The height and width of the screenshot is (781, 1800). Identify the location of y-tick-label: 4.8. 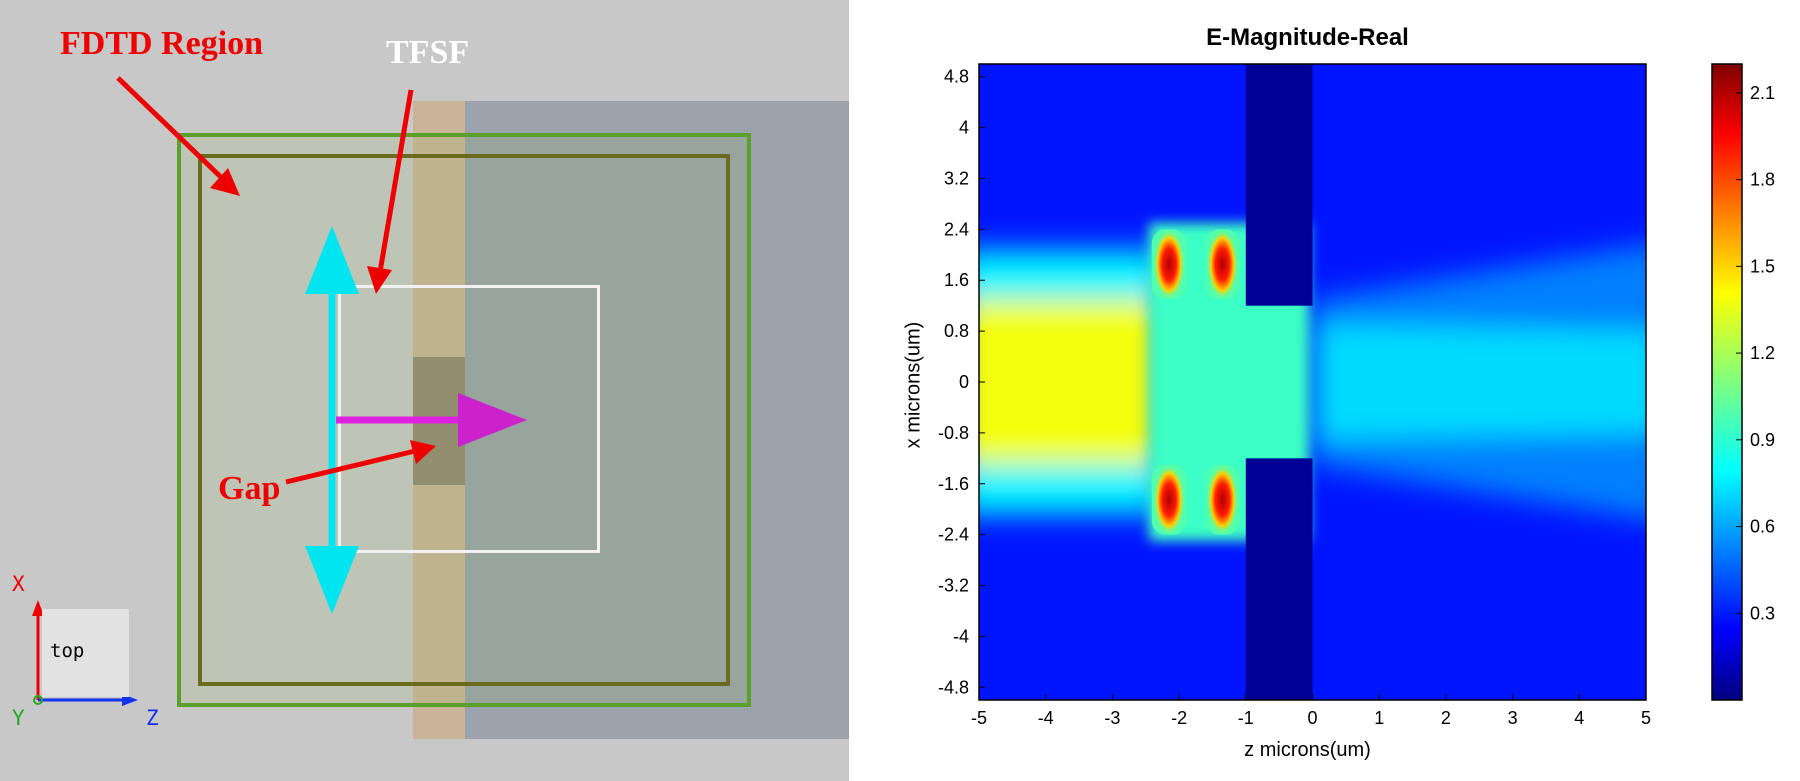
(956, 77).